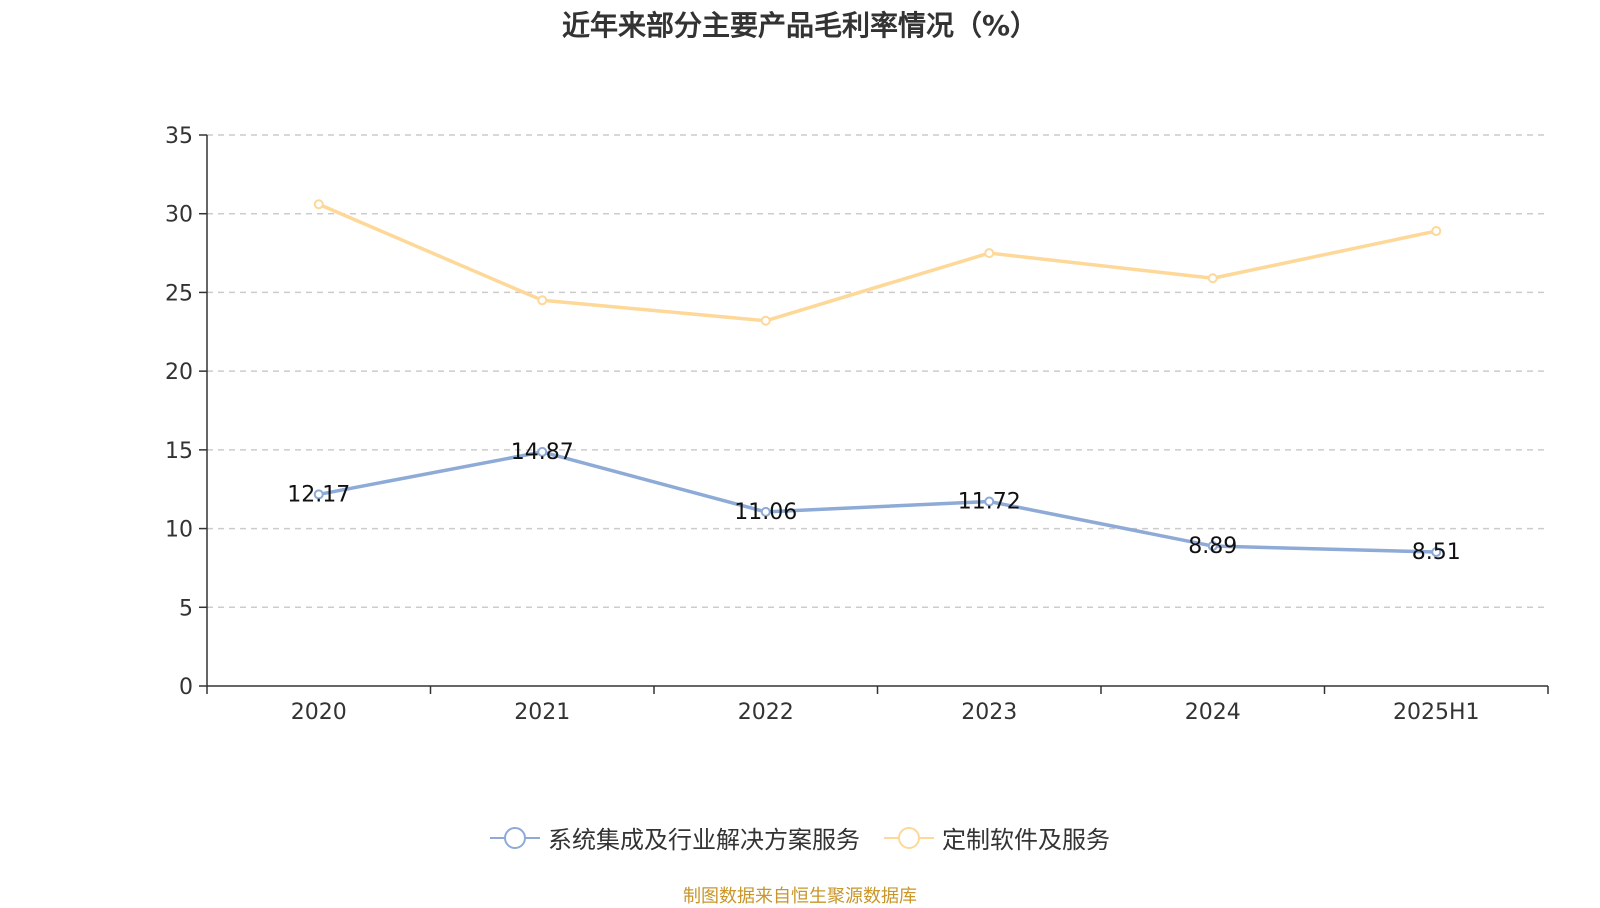 This screenshot has width=1600, height=908. I want to click on x-tick-label: 2021, so click(542, 712).